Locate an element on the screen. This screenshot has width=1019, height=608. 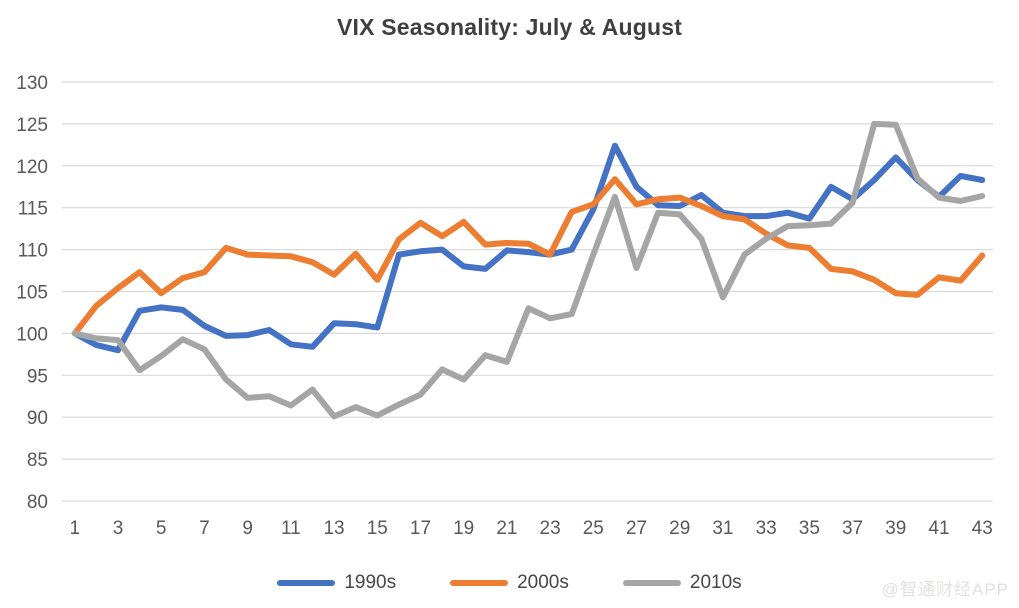
chart-legend: 1990s 2000s 2010s is located at coordinates (509, 583).